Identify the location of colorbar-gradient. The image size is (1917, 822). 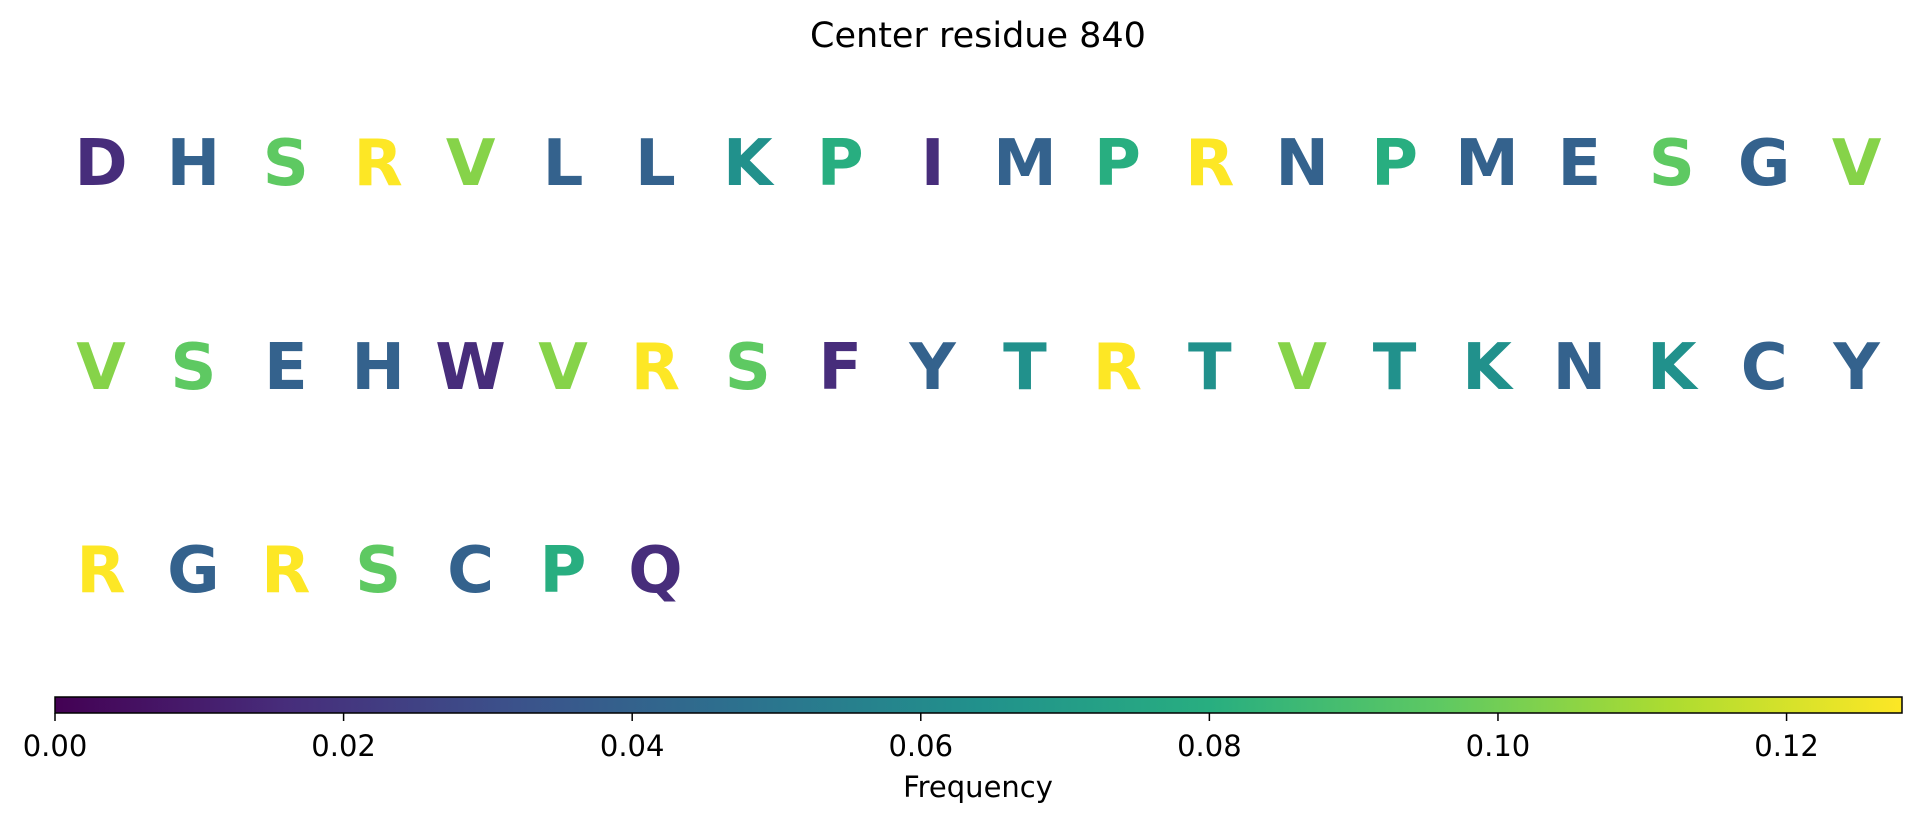
(978, 705).